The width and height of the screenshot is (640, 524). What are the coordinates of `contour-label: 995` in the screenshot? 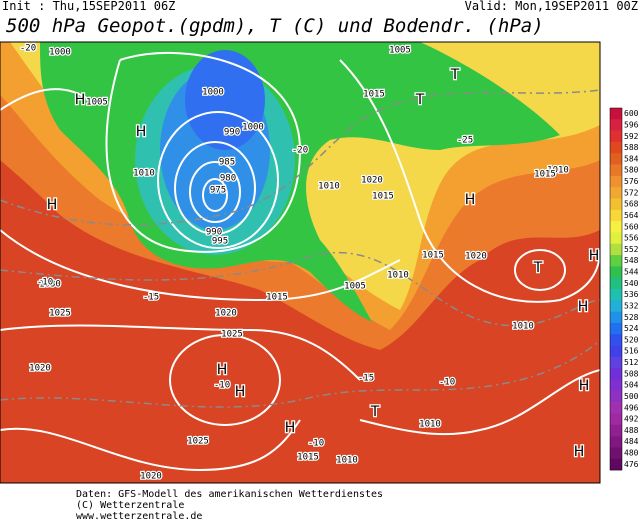 It's located at (220, 242).